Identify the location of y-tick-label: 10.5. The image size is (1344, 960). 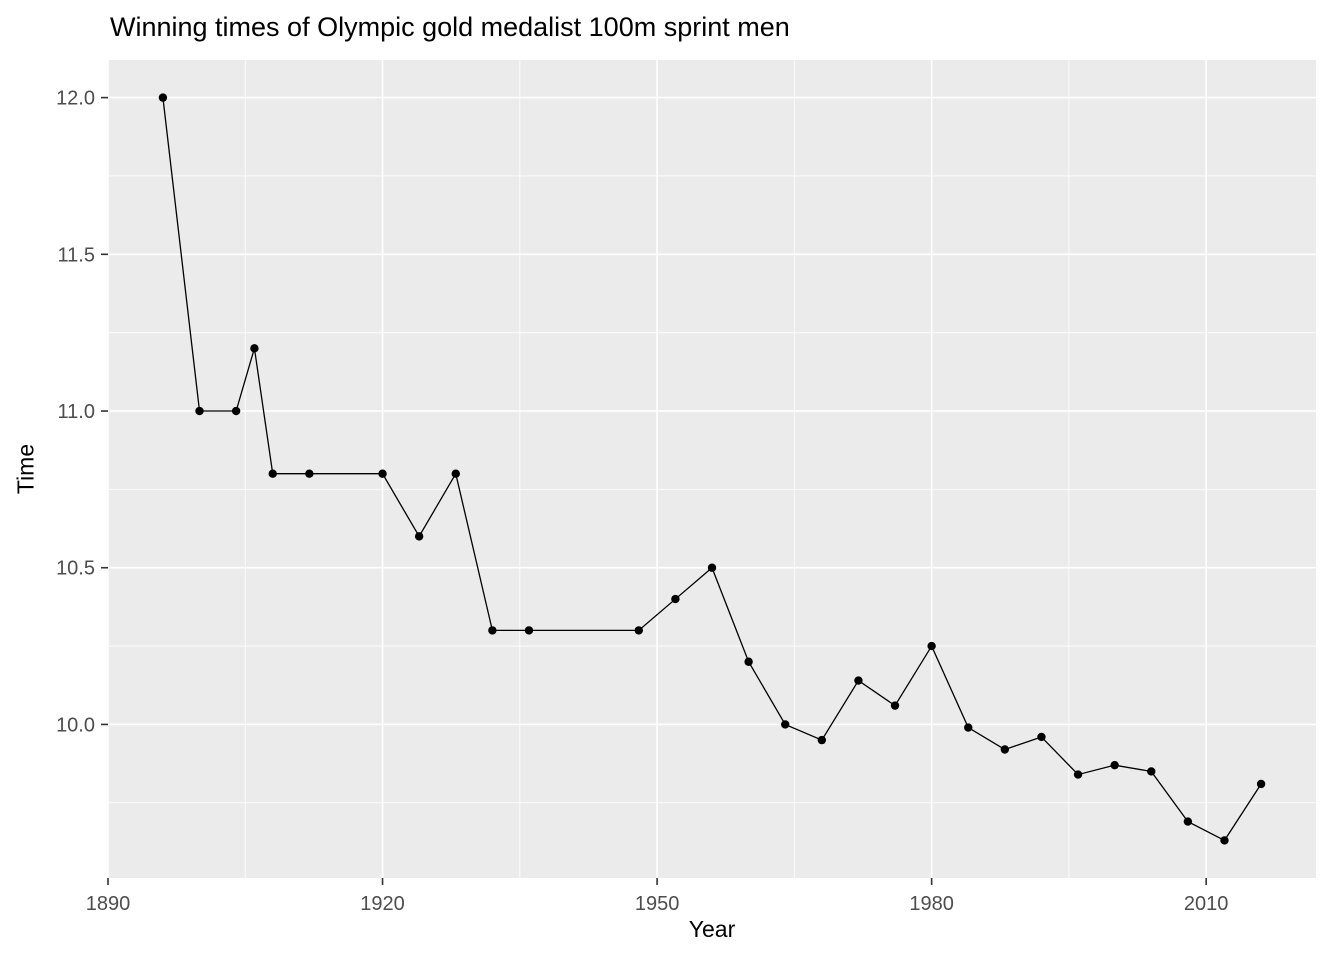
(75, 569).